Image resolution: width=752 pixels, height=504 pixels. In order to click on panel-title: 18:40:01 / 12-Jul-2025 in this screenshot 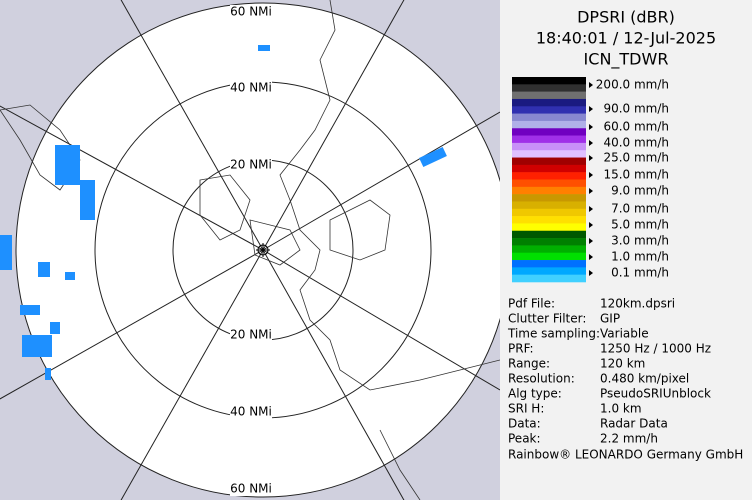, I will do `click(626, 38)`.